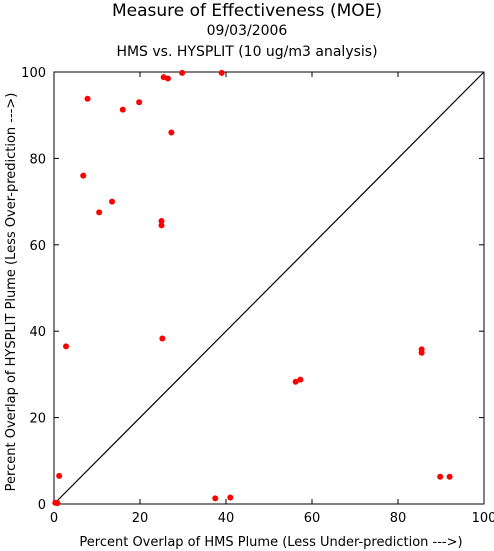 Image resolution: width=494 pixels, height=551 pixels. What do you see at coordinates (37, 419) in the screenshot?
I see `y-tick-label: 20` at bounding box center [37, 419].